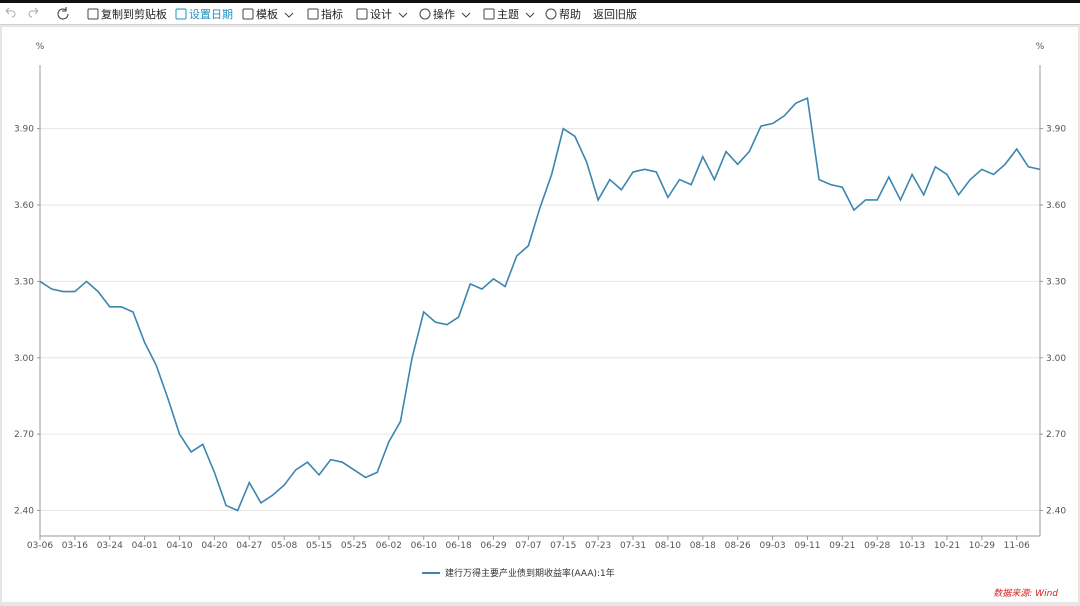 This screenshot has width=1080, height=606. What do you see at coordinates (389, 546) in the screenshot?
I see `x-tick-label: 06-02` at bounding box center [389, 546].